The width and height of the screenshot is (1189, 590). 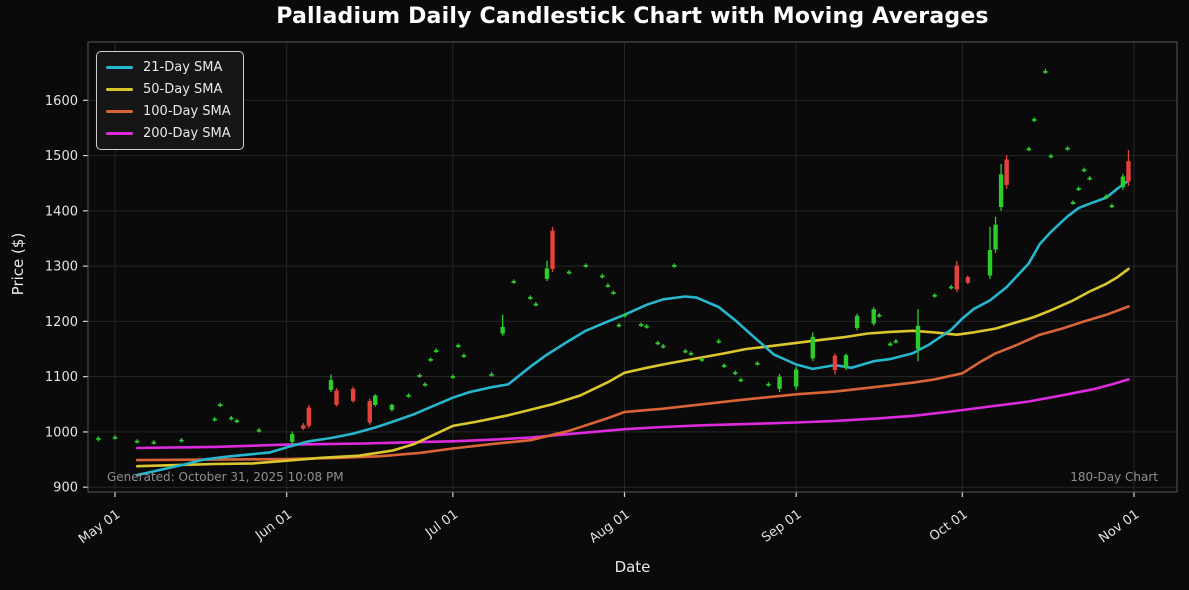 I want to click on svg-text: Nov 01, so click(x=1119, y=526).